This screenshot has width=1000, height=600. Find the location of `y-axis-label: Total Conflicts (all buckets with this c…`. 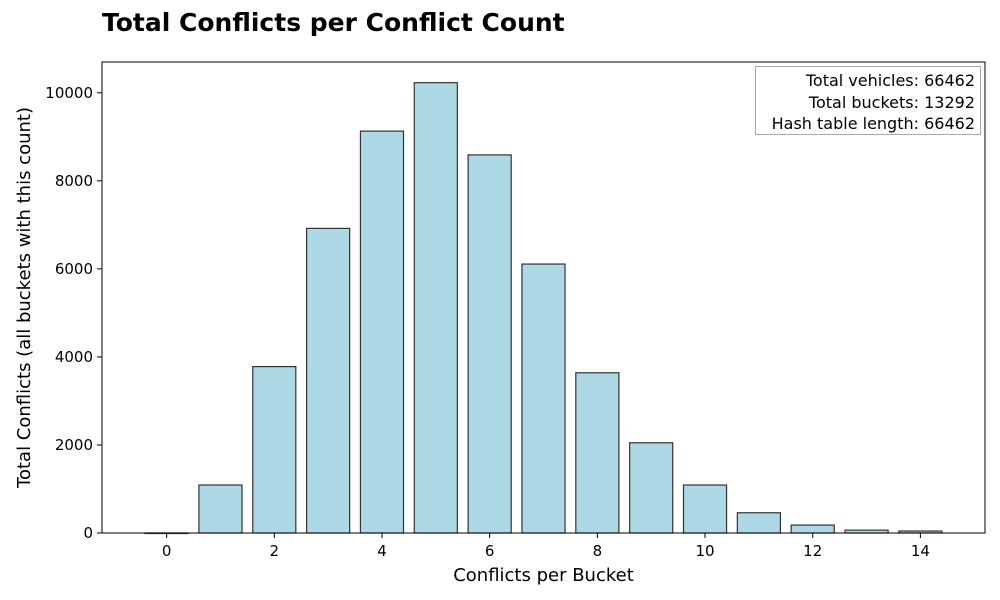

y-axis-label: Total Conflicts (all buckets with this c… is located at coordinates (24, 298).